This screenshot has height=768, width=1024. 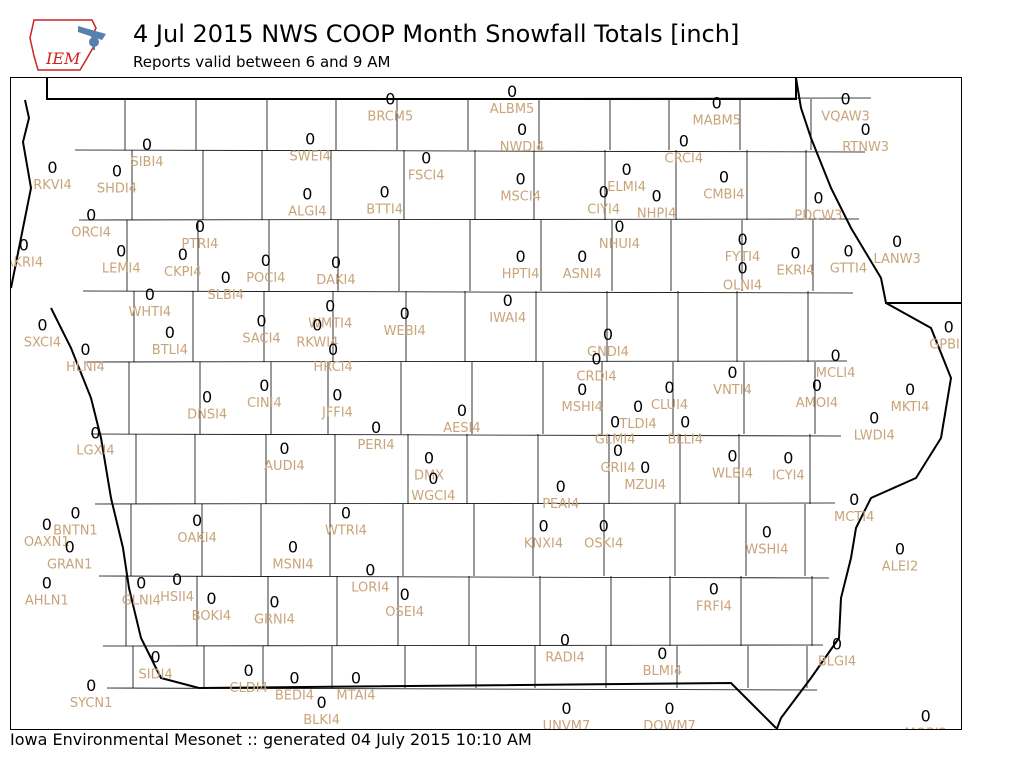 I want to click on station-id: OSKI4, so click(x=603, y=544).